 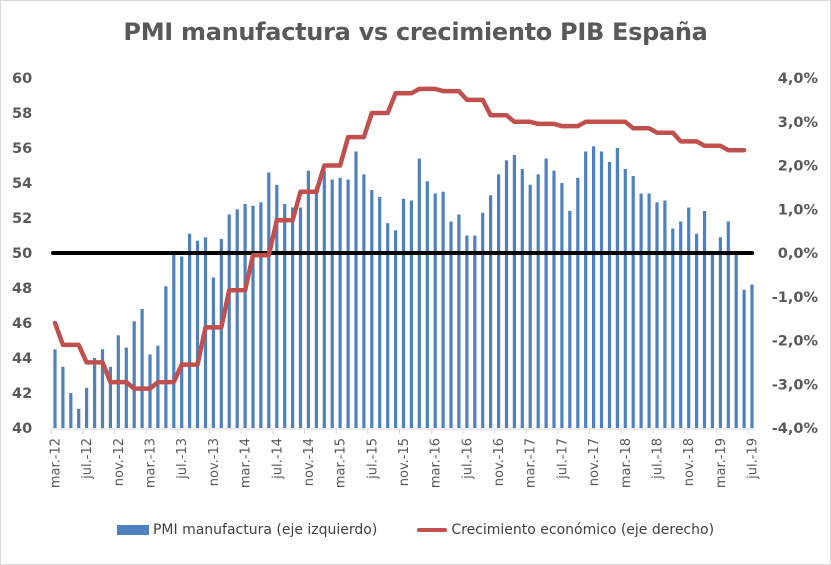 What do you see at coordinates (372, 459) in the screenshot?
I see `x-tick-label: jul.-15` at bounding box center [372, 459].